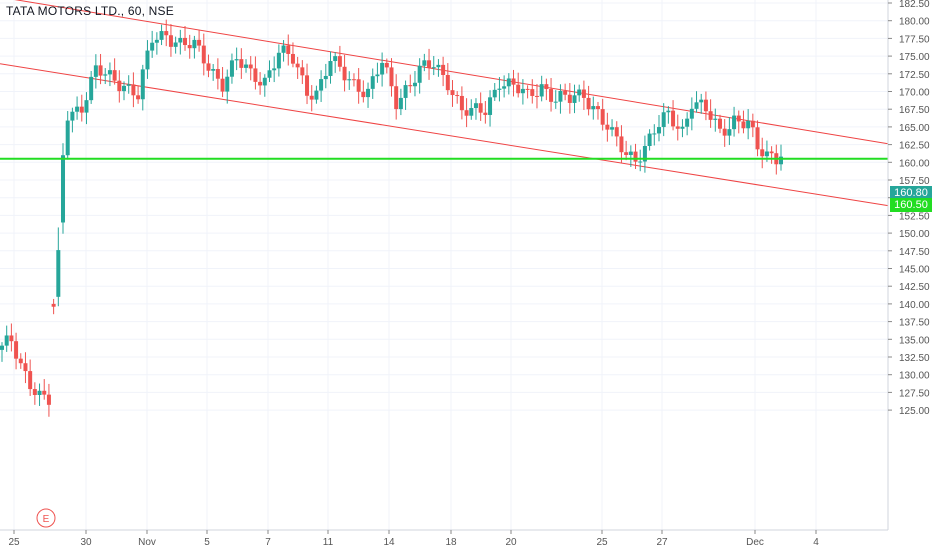  Describe the element at coordinates (914, 358) in the screenshot. I see `price-tick-label: 132.50` at that location.